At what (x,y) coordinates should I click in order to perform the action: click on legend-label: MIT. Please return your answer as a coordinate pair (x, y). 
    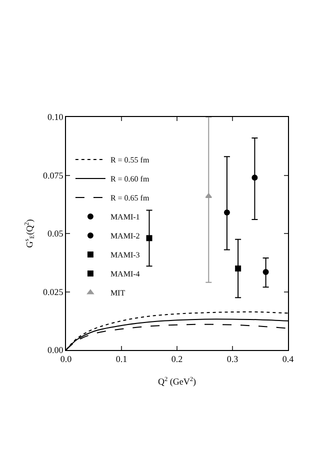
    Looking at the image, I should click on (118, 293).